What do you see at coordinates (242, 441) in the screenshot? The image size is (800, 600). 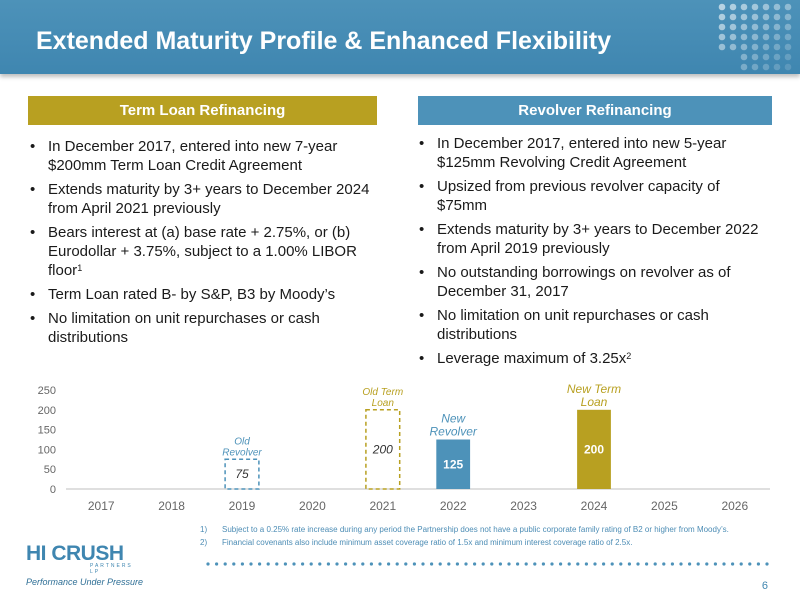 I see `bar-annotation: Old` at bounding box center [242, 441].